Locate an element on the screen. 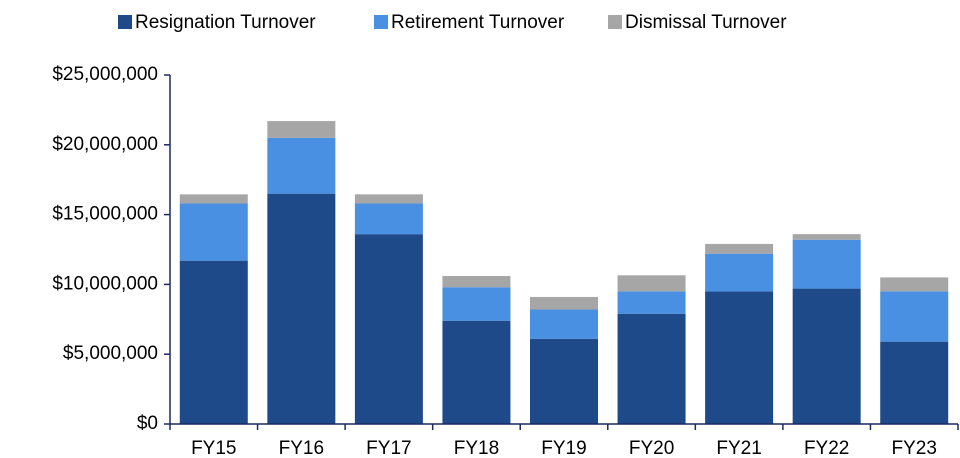 The width and height of the screenshot is (960, 458). x-tick-label: FY16 is located at coordinates (301, 448).